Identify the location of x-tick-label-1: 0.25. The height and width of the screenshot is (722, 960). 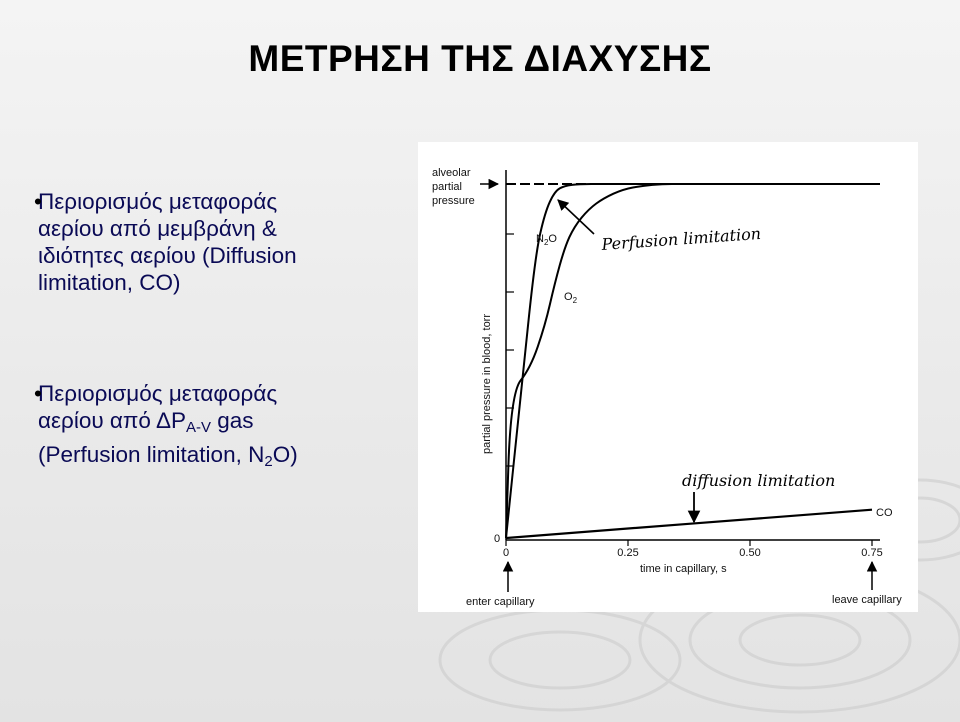
(627, 553).